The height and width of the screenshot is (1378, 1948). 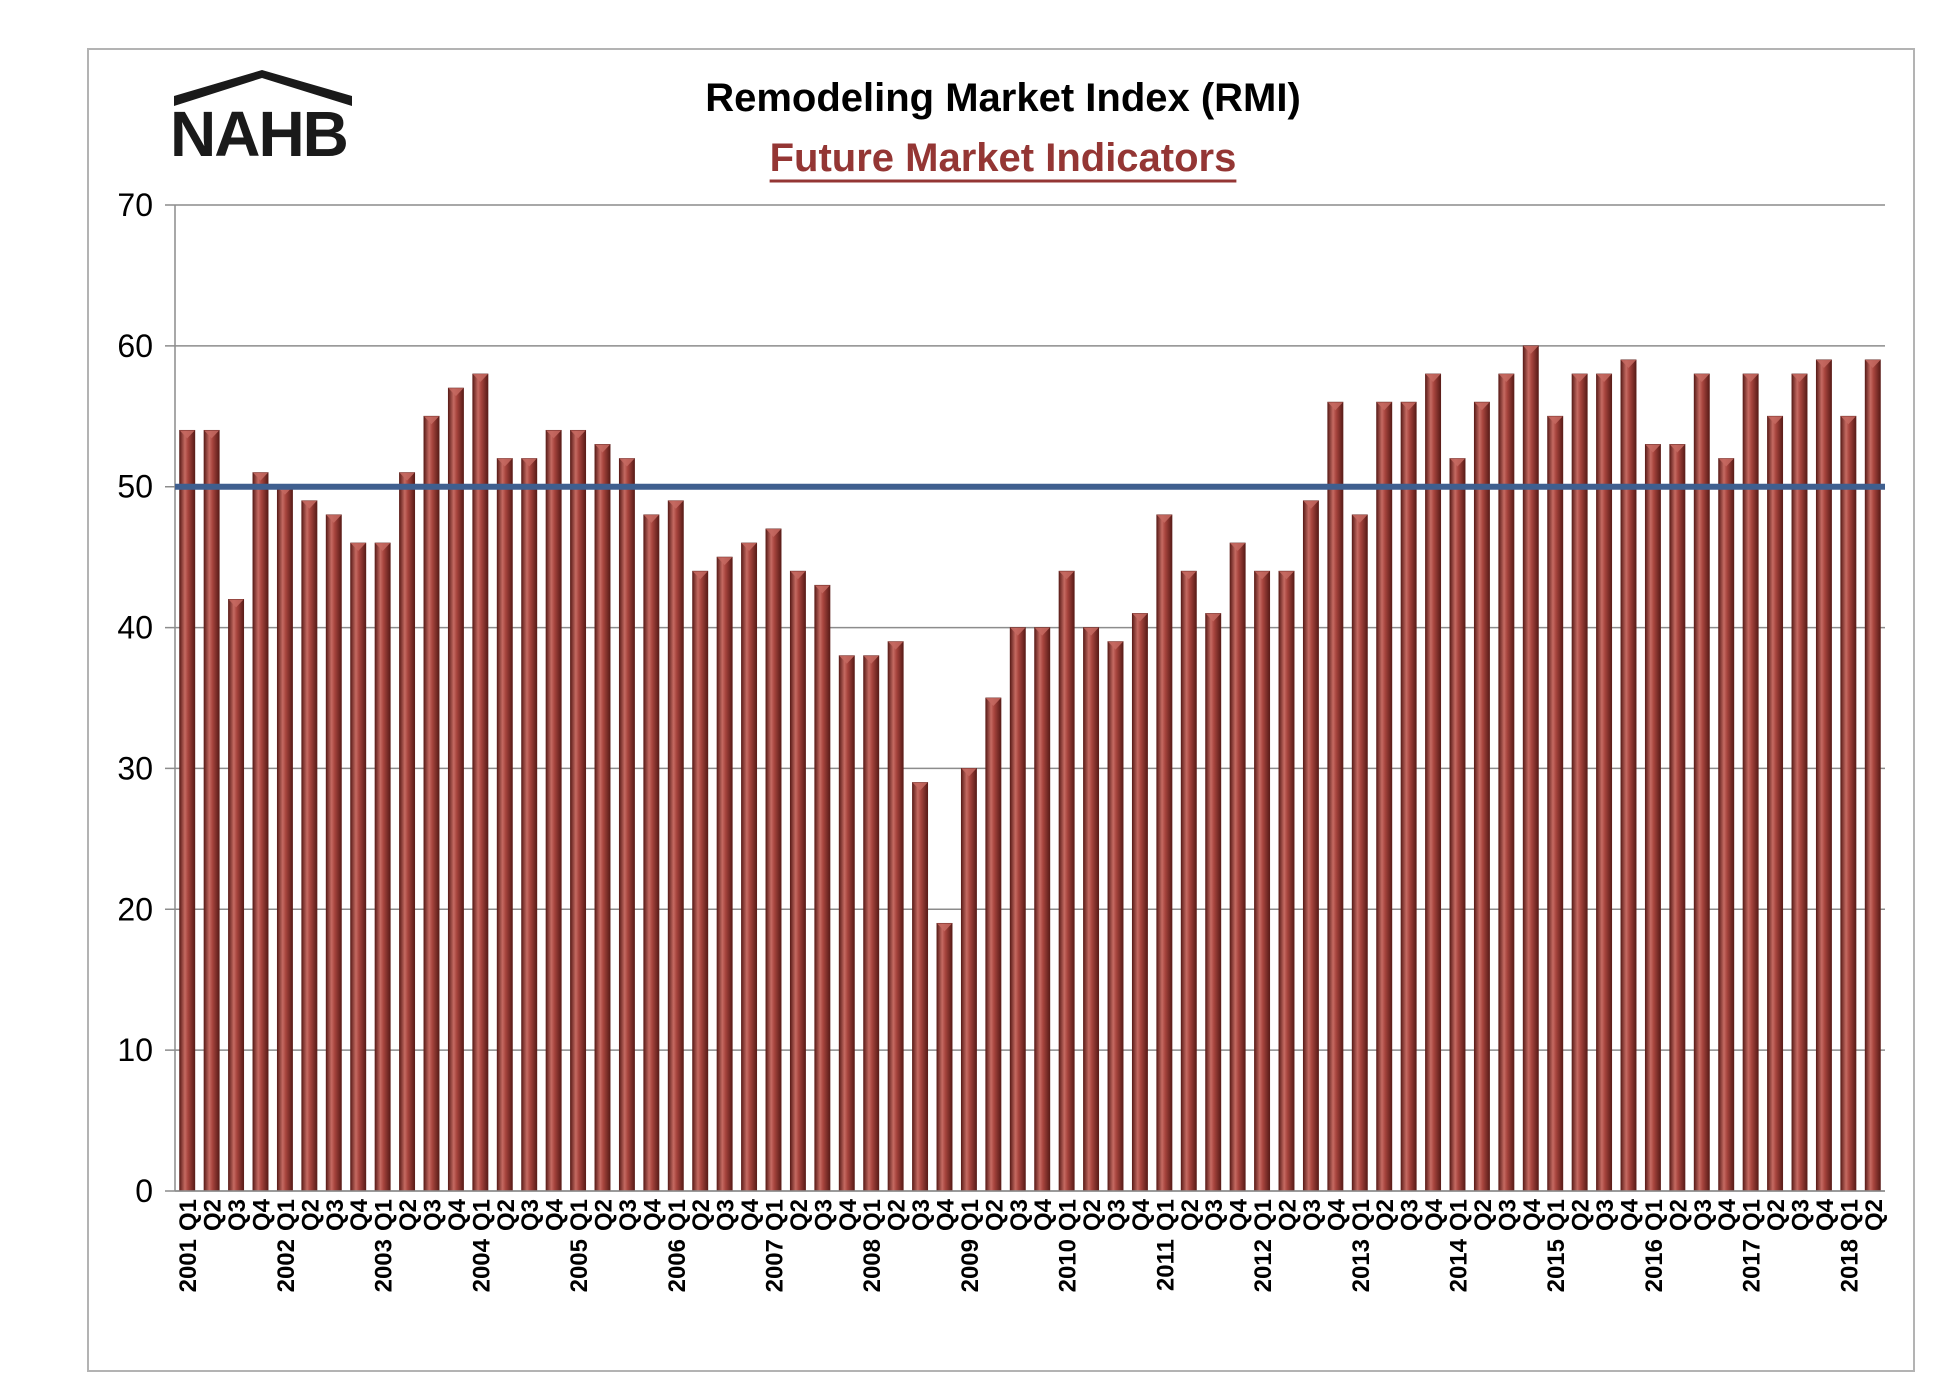 I want to click on logo-text: NAHB, so click(x=258, y=134).